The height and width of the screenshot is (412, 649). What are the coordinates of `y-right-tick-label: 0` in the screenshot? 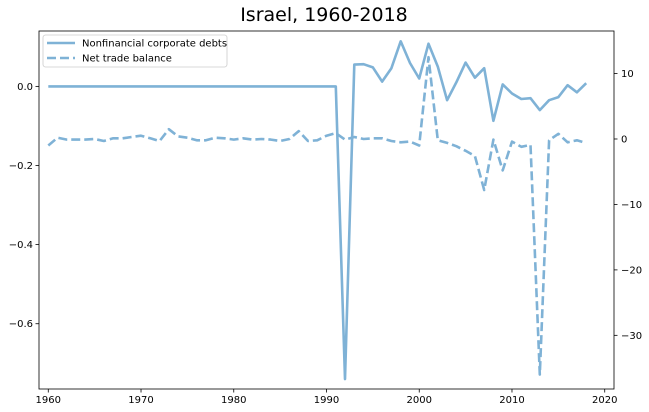 It's located at (624, 139).